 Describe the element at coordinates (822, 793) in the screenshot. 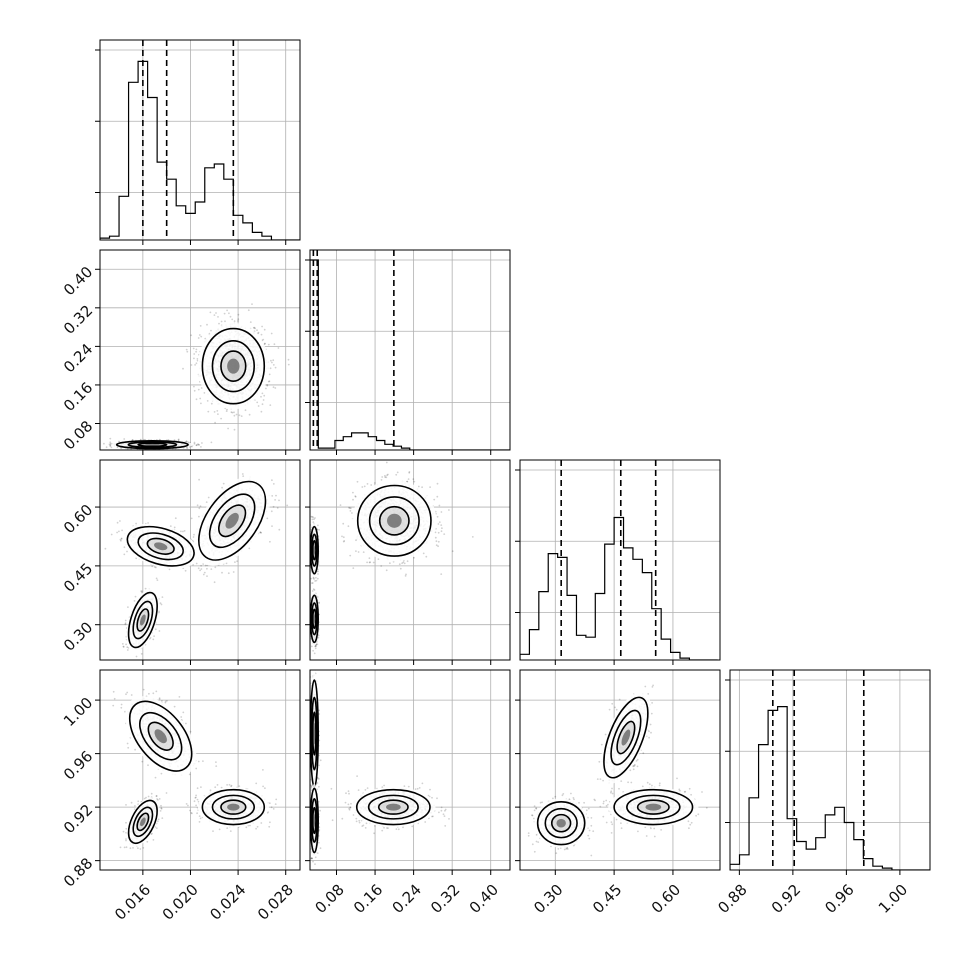

I see `histogram-panel-3: 0.88 0.92 0.96 1.00` at that location.